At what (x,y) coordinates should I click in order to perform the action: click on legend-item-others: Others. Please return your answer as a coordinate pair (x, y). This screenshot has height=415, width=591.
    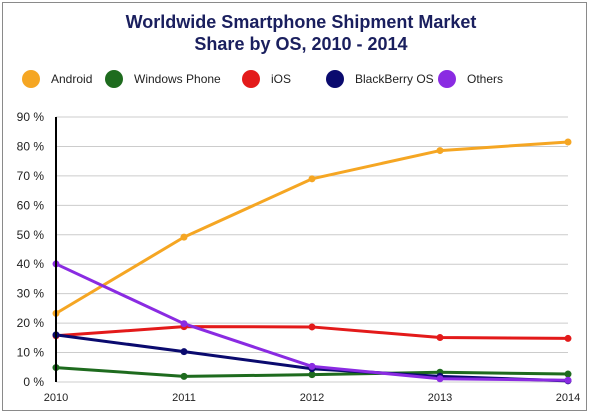
    Looking at the image, I should click on (470, 79).